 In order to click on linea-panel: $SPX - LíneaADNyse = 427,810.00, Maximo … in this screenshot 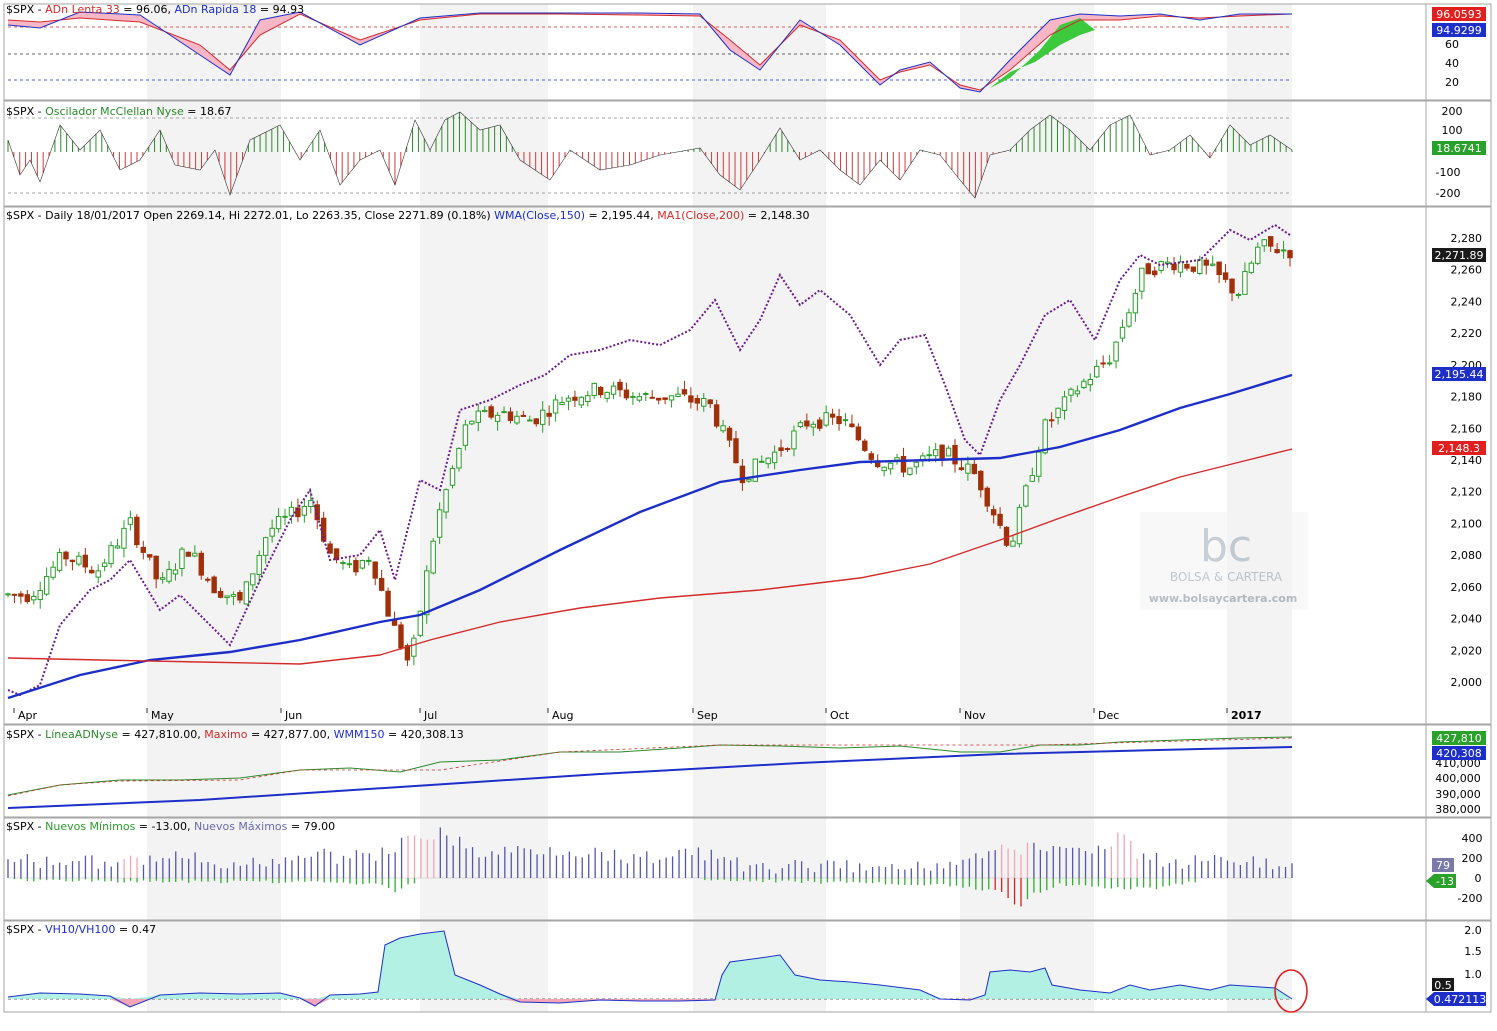, I will do `click(746, 772)`.